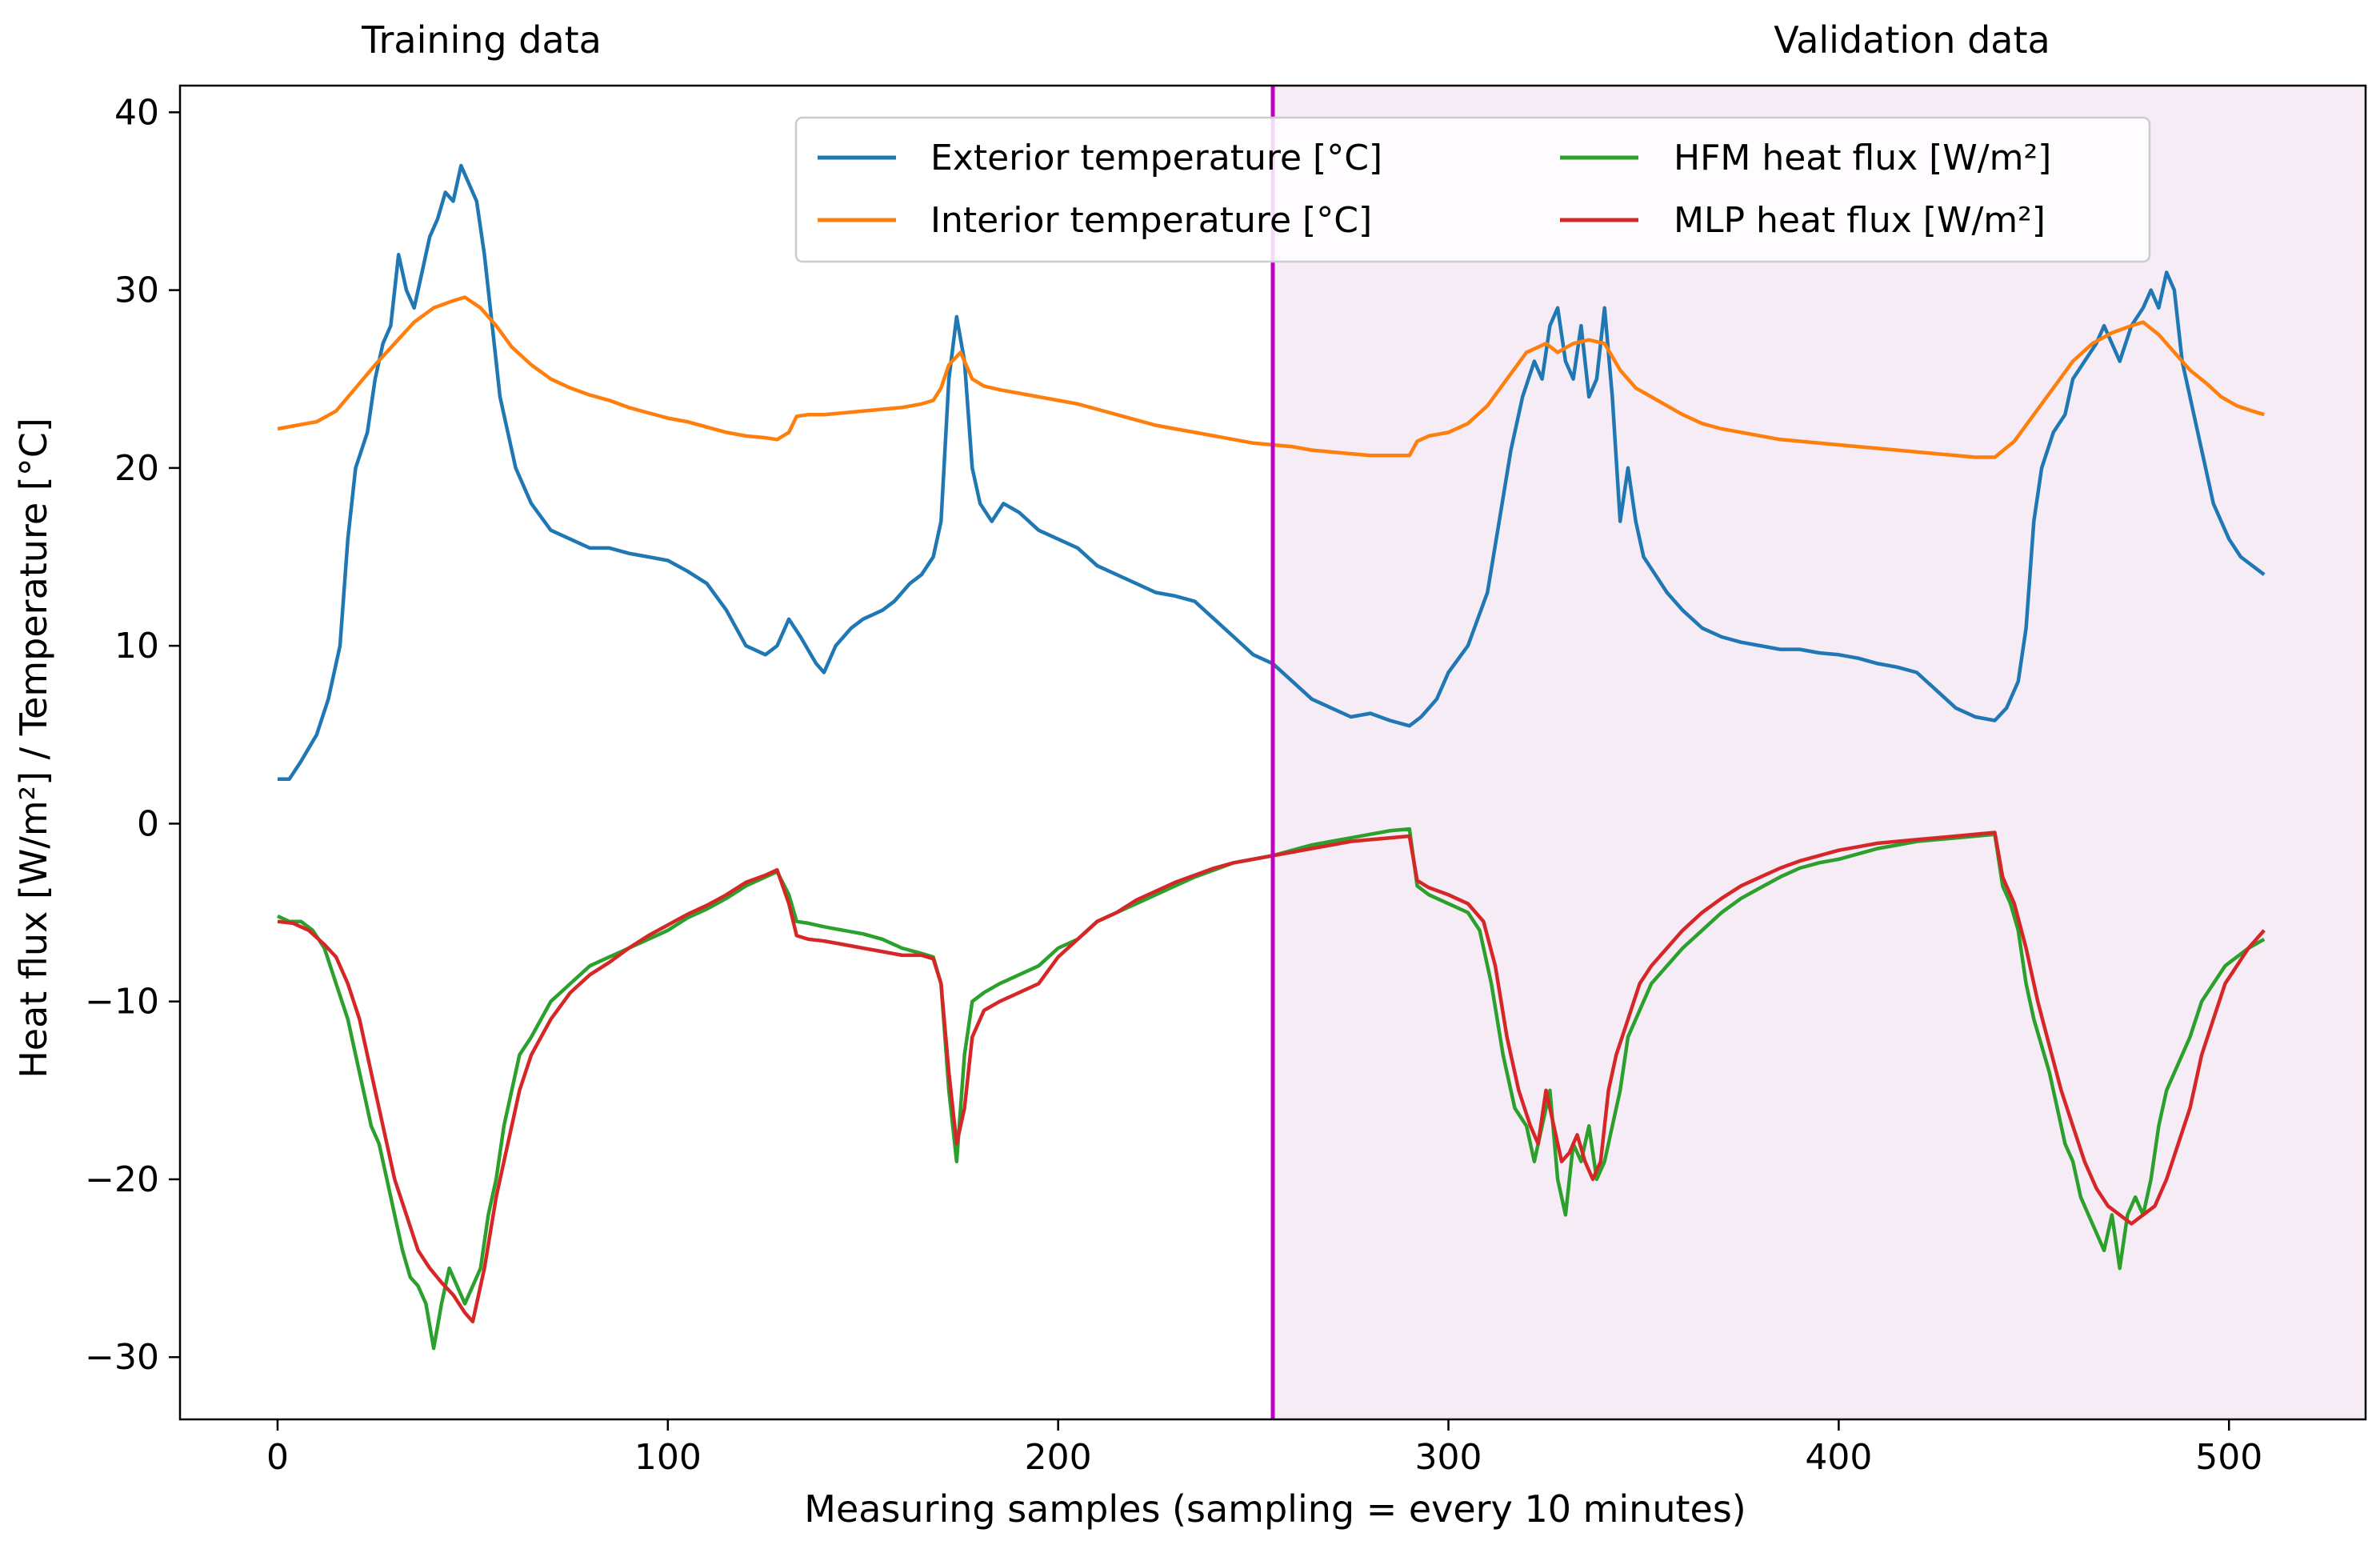  Describe the element at coordinates (136, 468) in the screenshot. I see `y-tick-label: 20` at that location.